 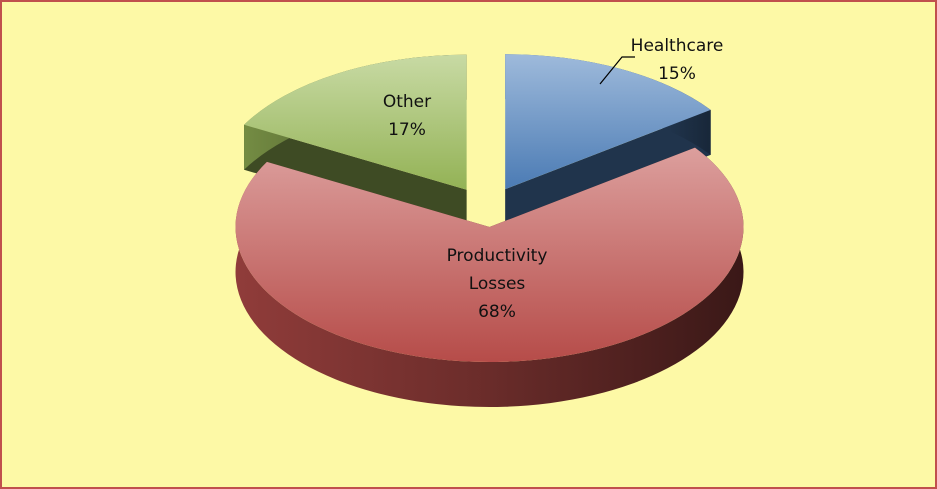 I want to click on category-label: Productivity Losses, so click(x=497, y=270).